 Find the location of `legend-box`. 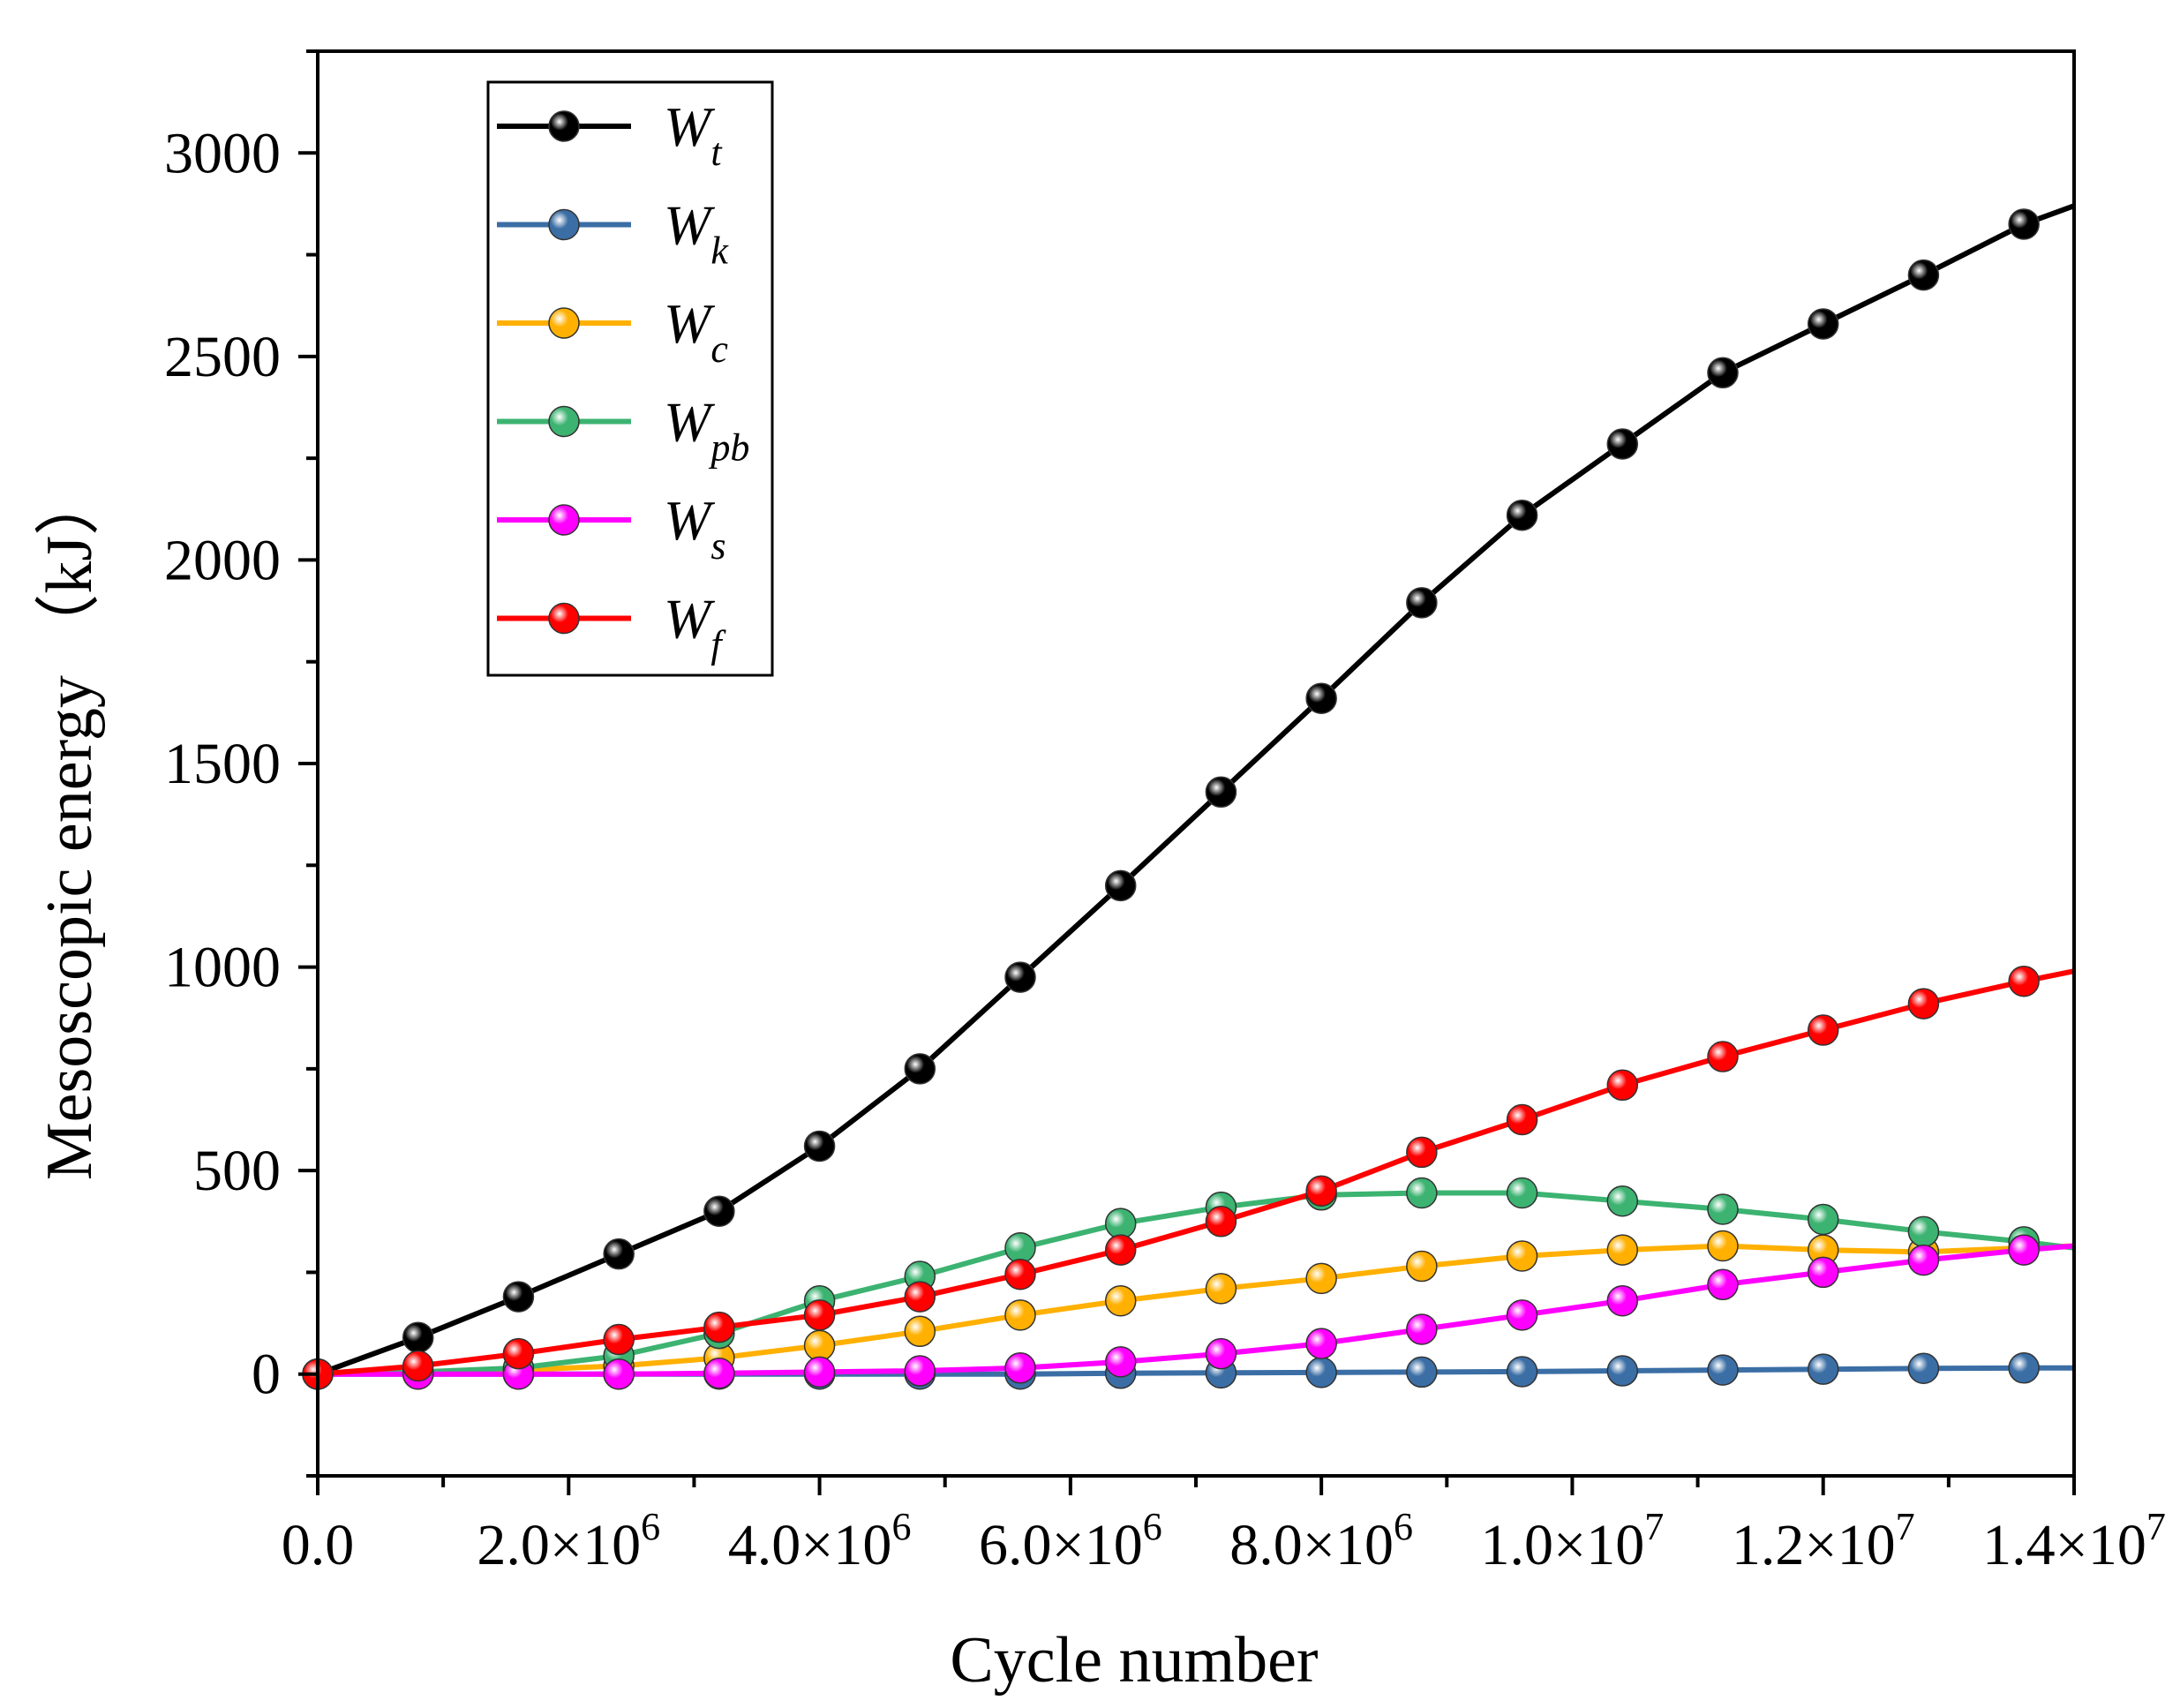

legend-box is located at coordinates (630, 379).